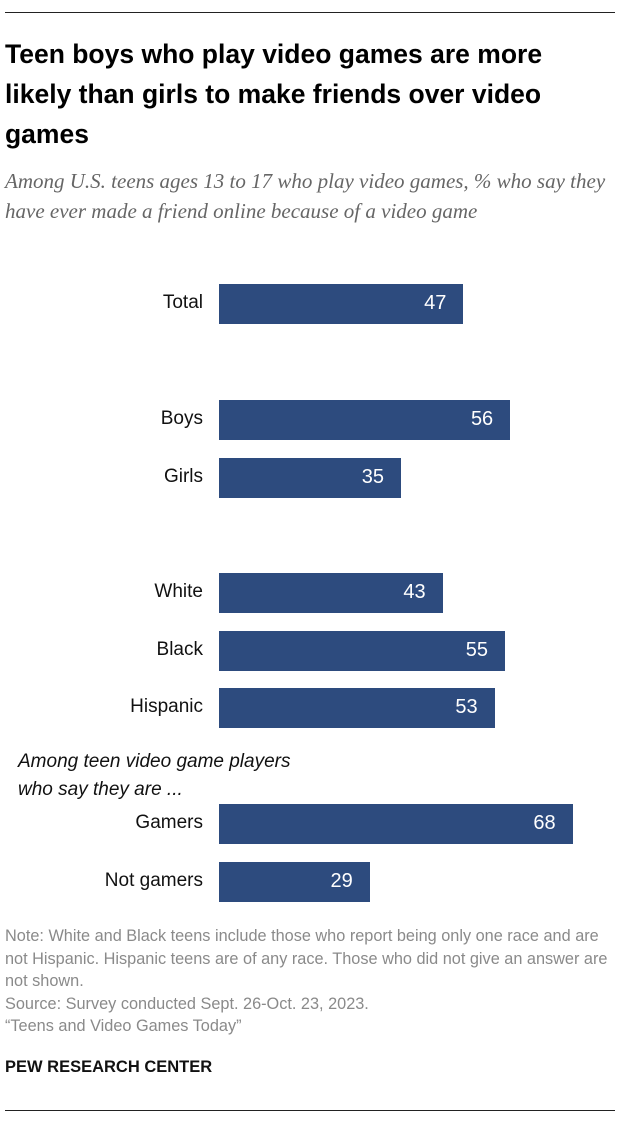  I want to click on value-label: 68, so click(544, 823).